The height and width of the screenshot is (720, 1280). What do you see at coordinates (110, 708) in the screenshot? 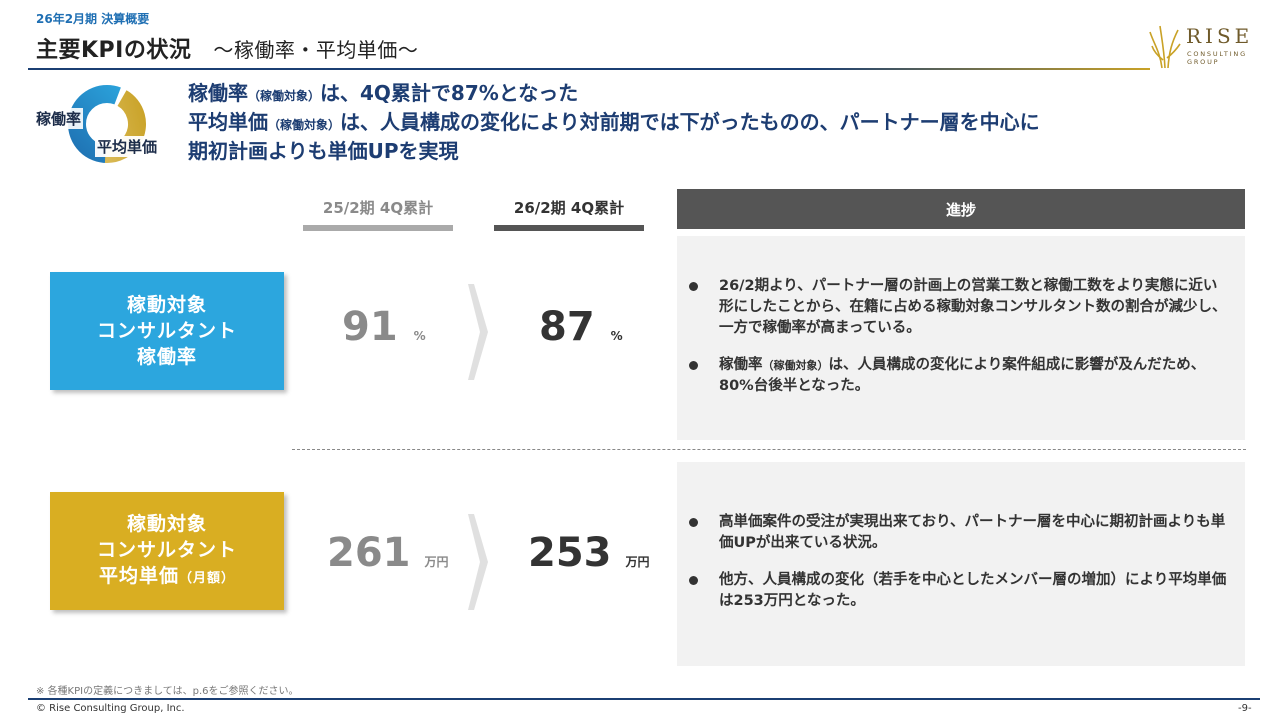
I see `copyright: © Rise Consulting Group, Inc.` at bounding box center [110, 708].